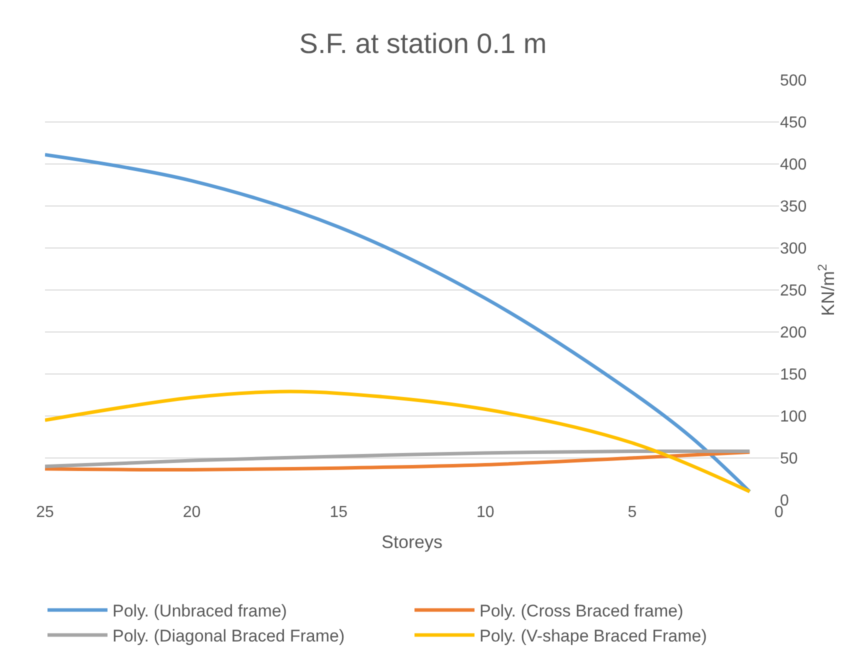 The width and height of the screenshot is (846, 666). I want to click on y-tick-label: 100, so click(793, 417).